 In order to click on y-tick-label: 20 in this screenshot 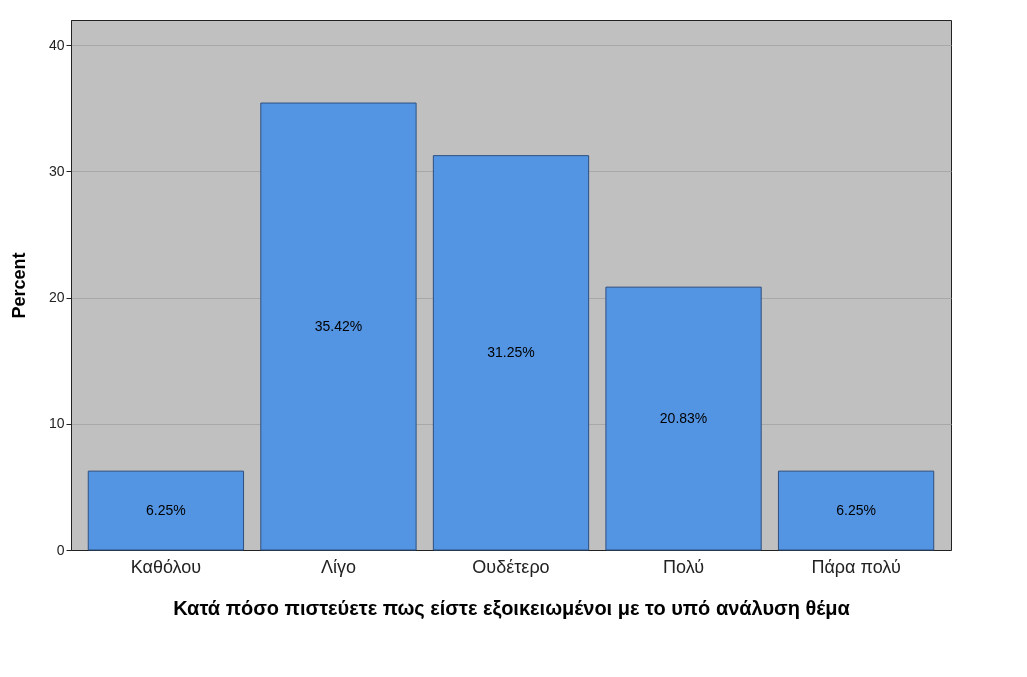, I will do `click(56, 297)`.